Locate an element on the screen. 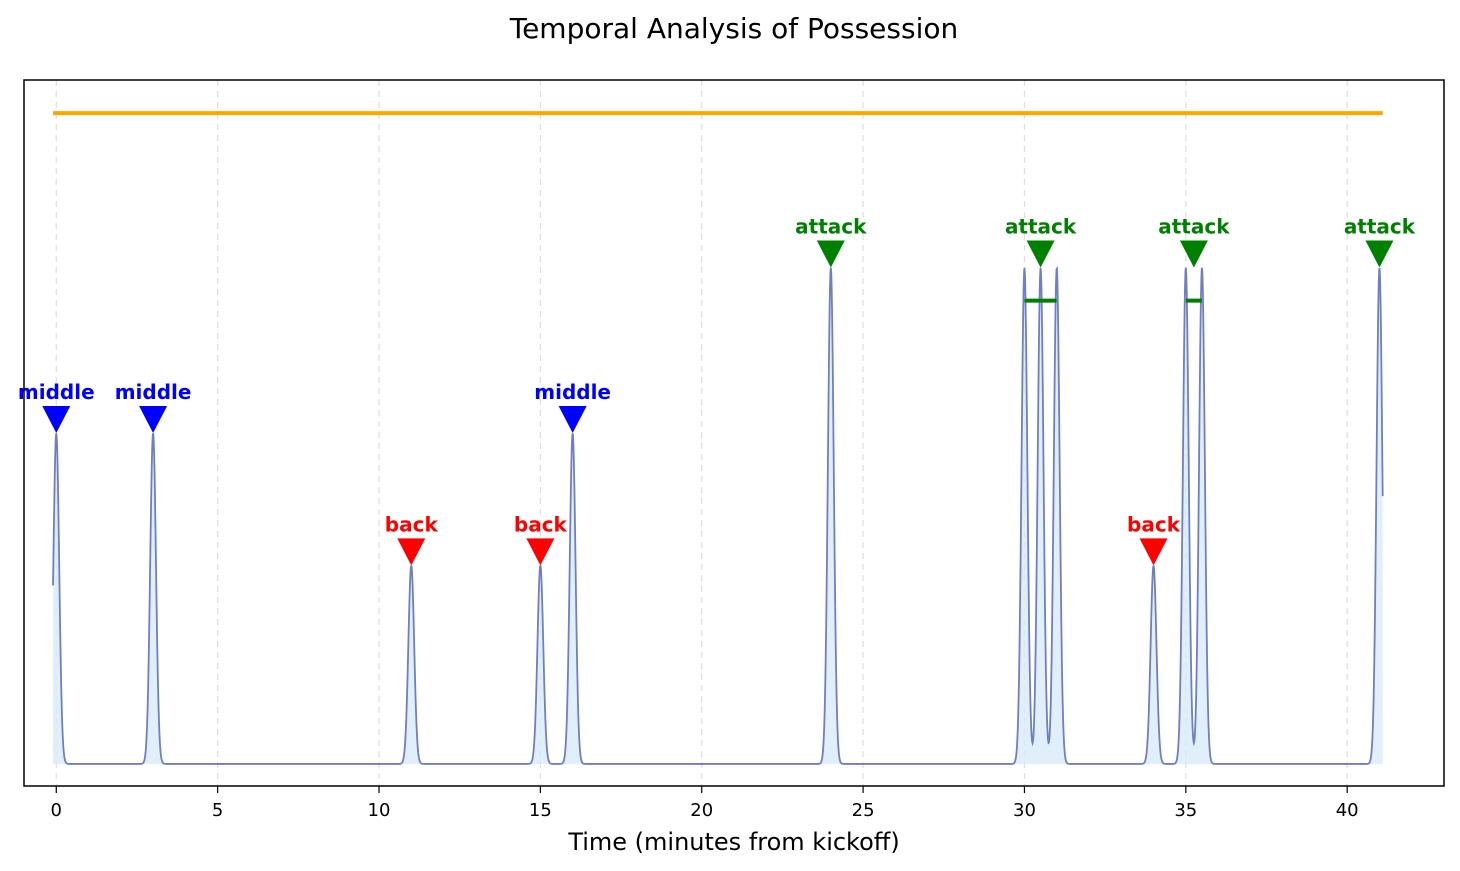 This screenshot has width=1460, height=871. marker-label-8: attack is located at coordinates (1194, 227).